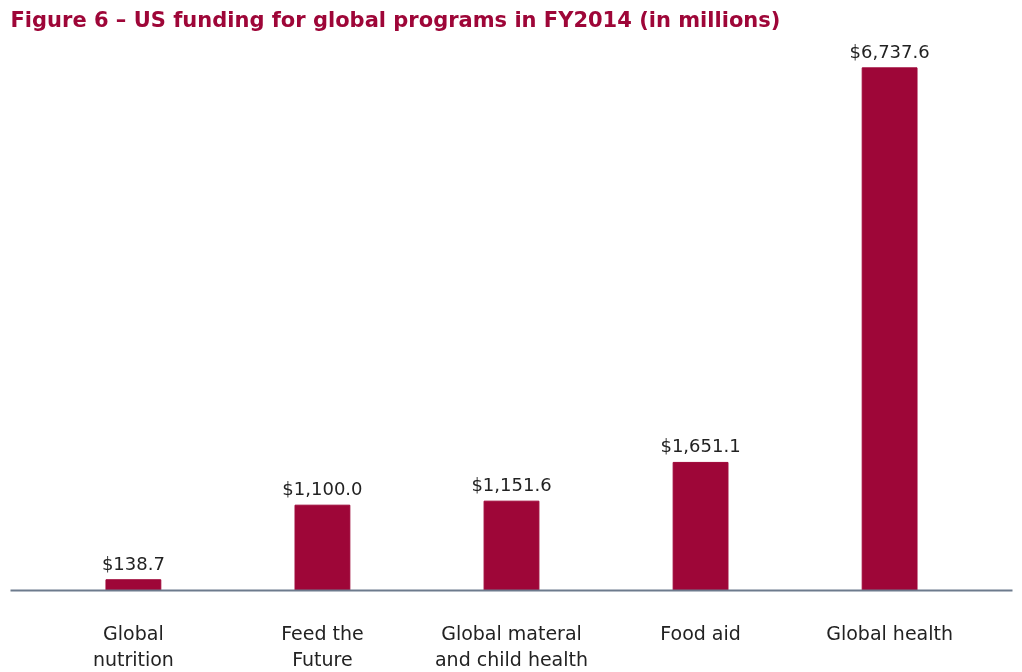  What do you see at coordinates (511, 485) in the screenshot?
I see `data-label: $1,151.6` at bounding box center [511, 485].